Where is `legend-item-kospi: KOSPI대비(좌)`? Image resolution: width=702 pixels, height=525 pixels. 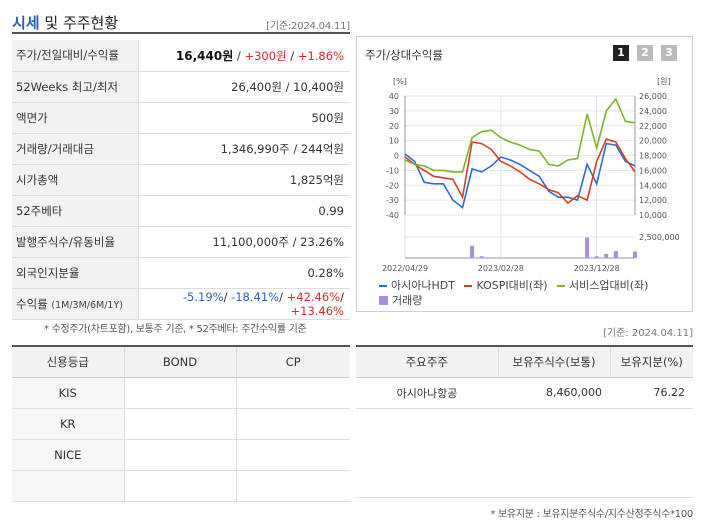 legend-item-kospi: KOSPI대비(좌) is located at coordinates (506, 285).